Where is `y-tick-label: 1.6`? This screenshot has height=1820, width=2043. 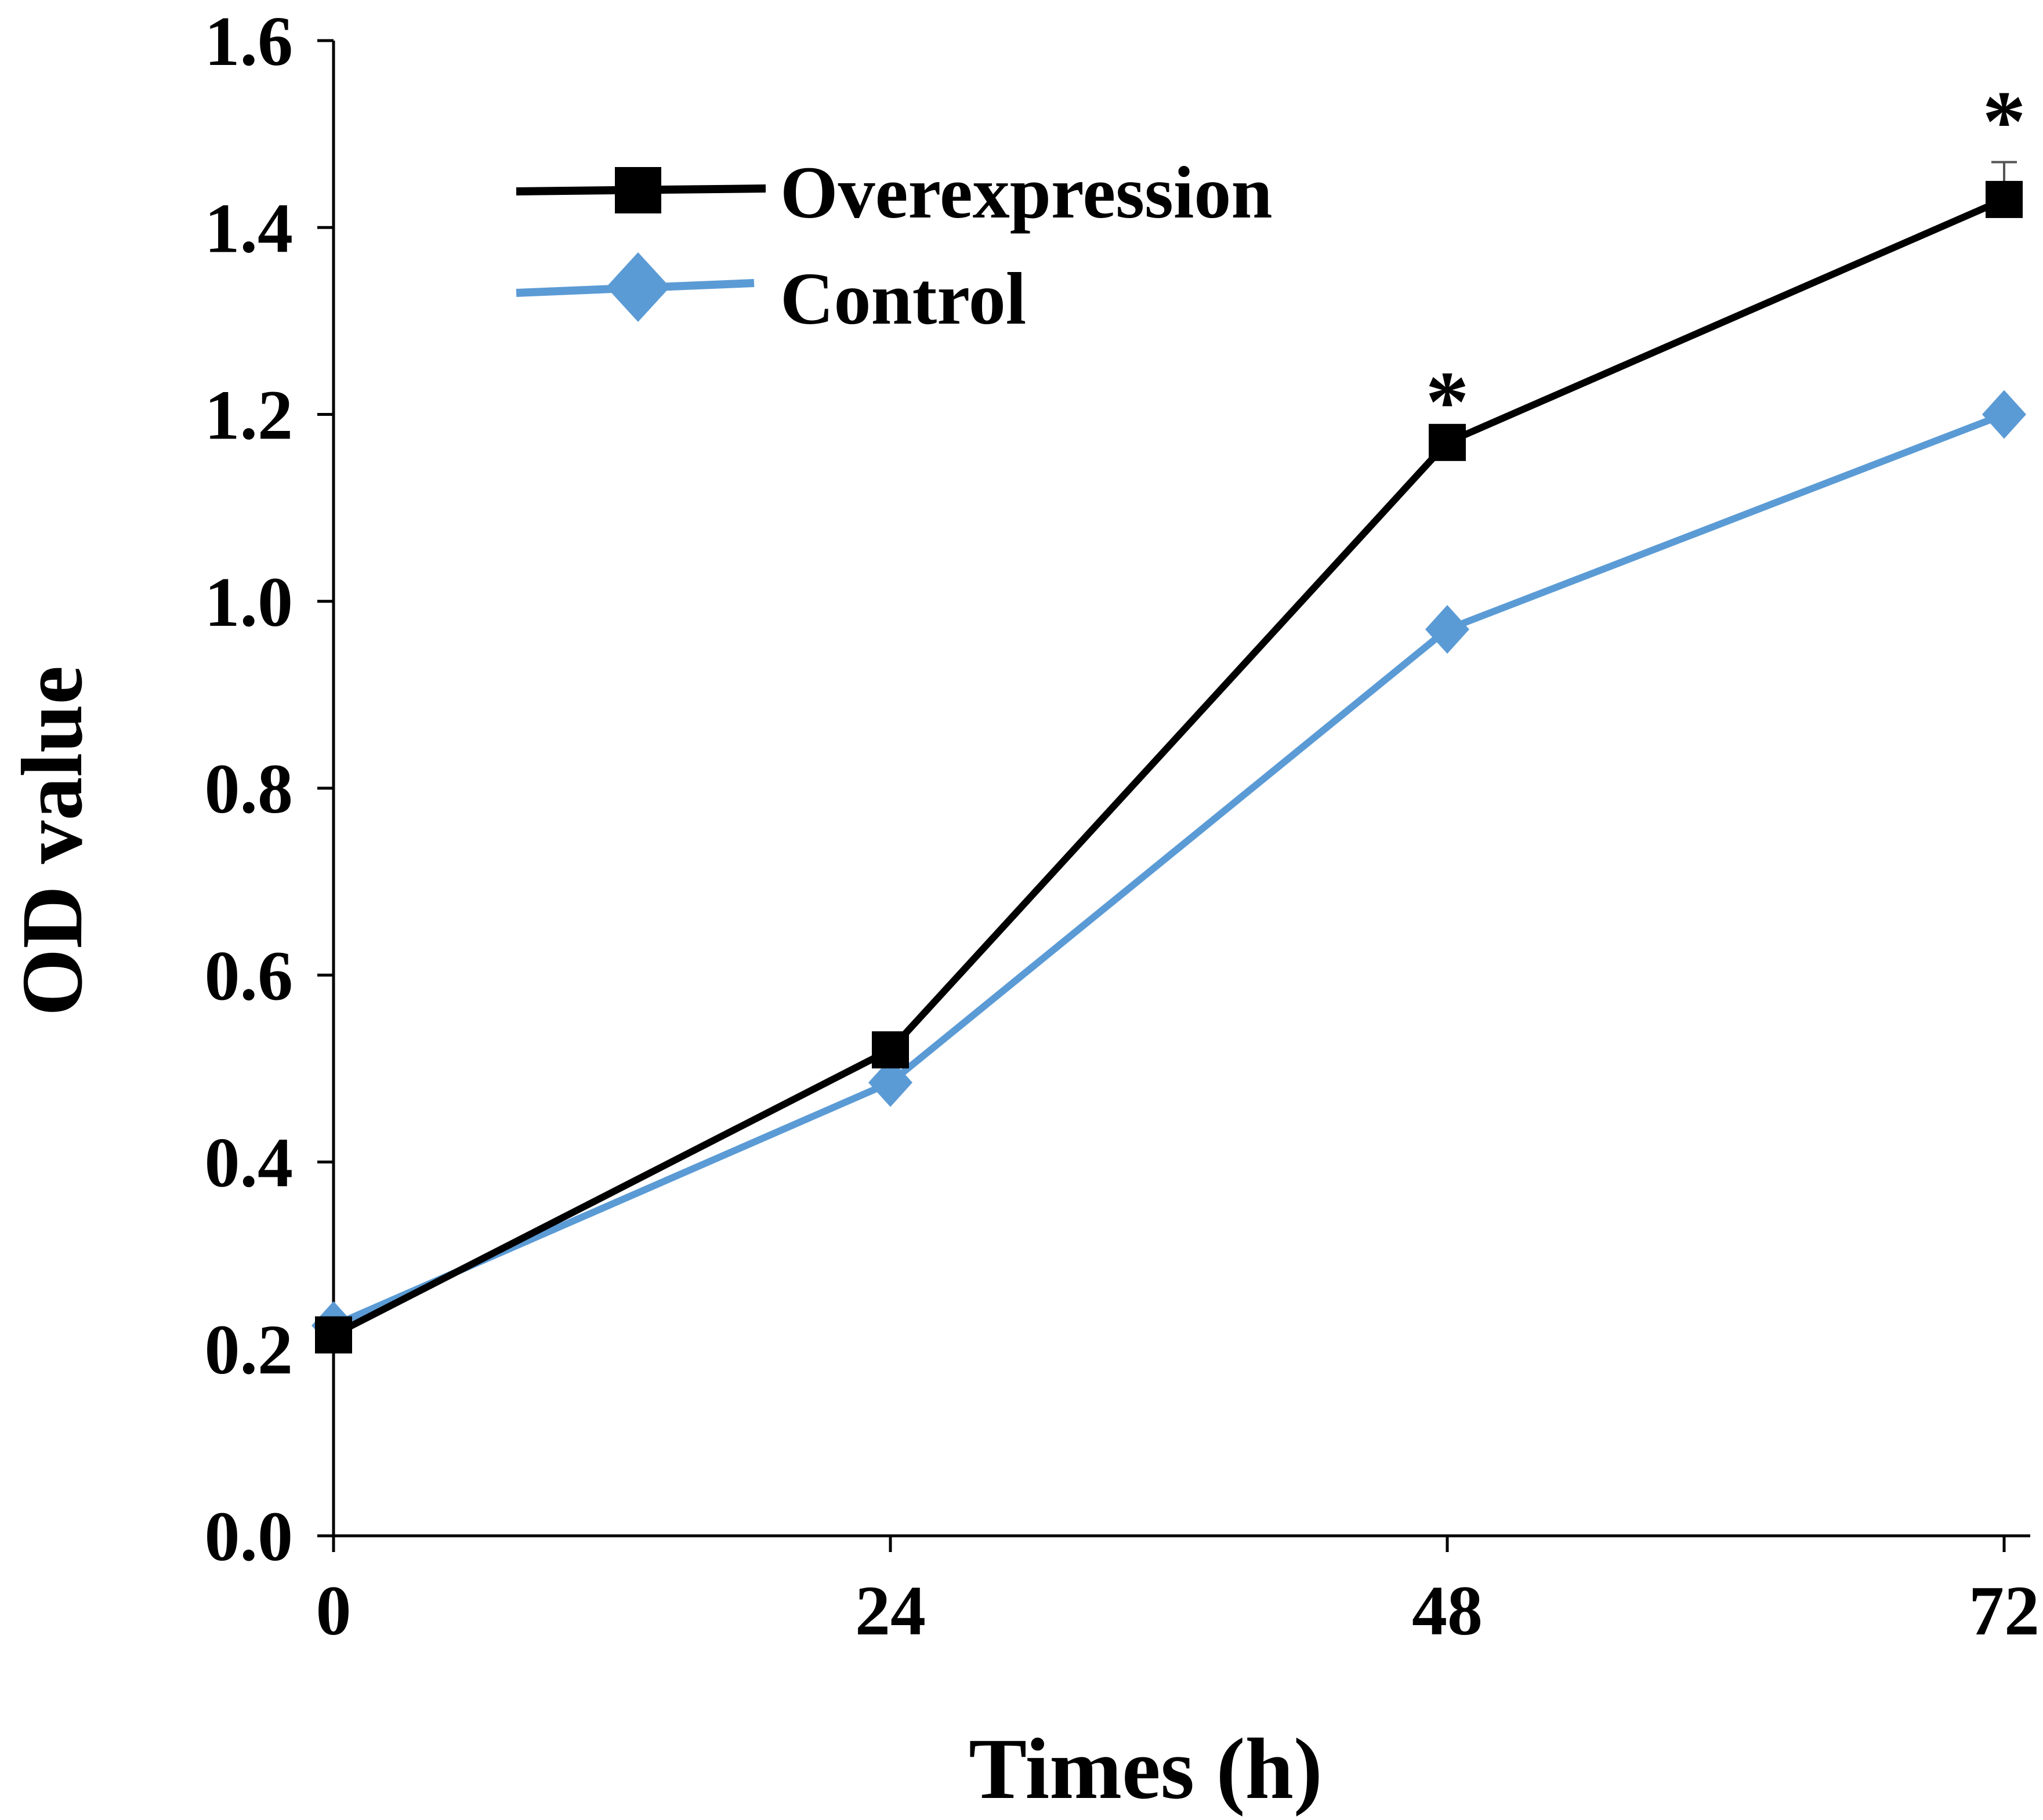
y-tick-label: 1.6 is located at coordinates (249, 41).